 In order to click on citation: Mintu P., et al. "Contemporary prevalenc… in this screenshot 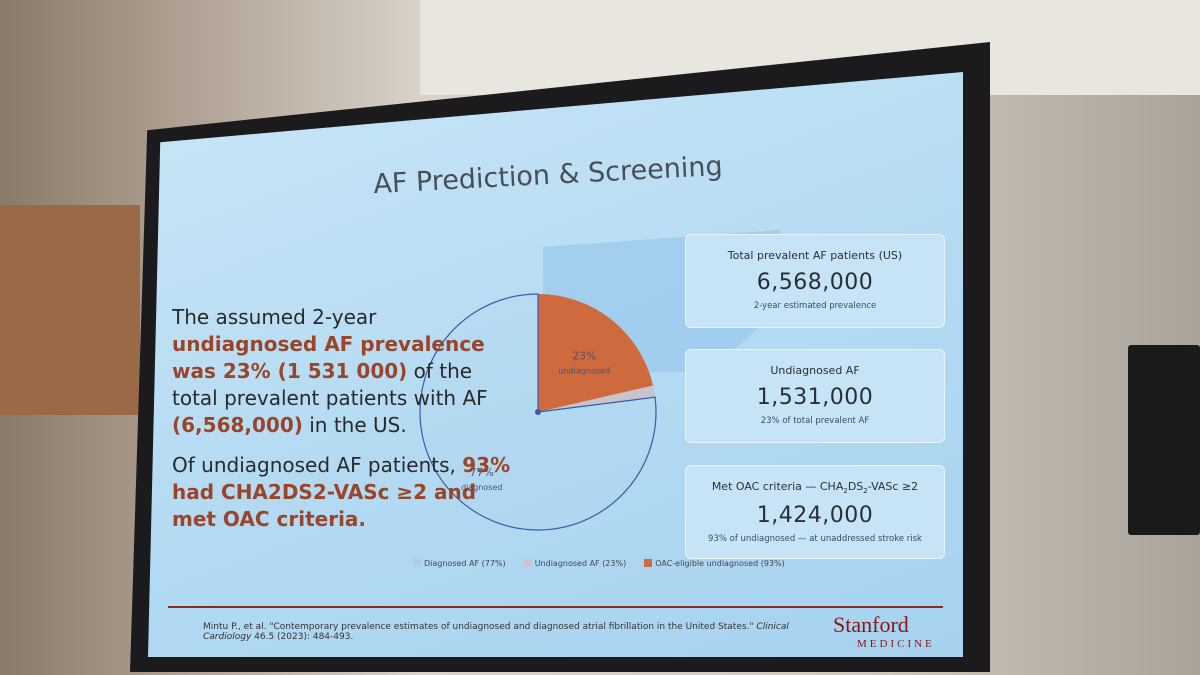, I will do `click(513, 632)`.